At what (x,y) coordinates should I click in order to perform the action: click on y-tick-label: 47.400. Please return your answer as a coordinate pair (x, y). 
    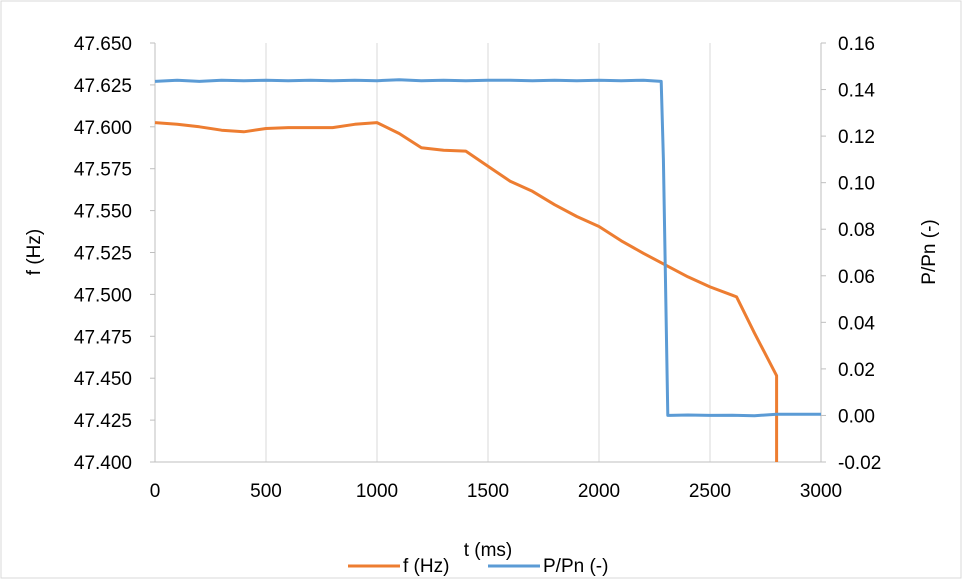
    Looking at the image, I should click on (103, 463).